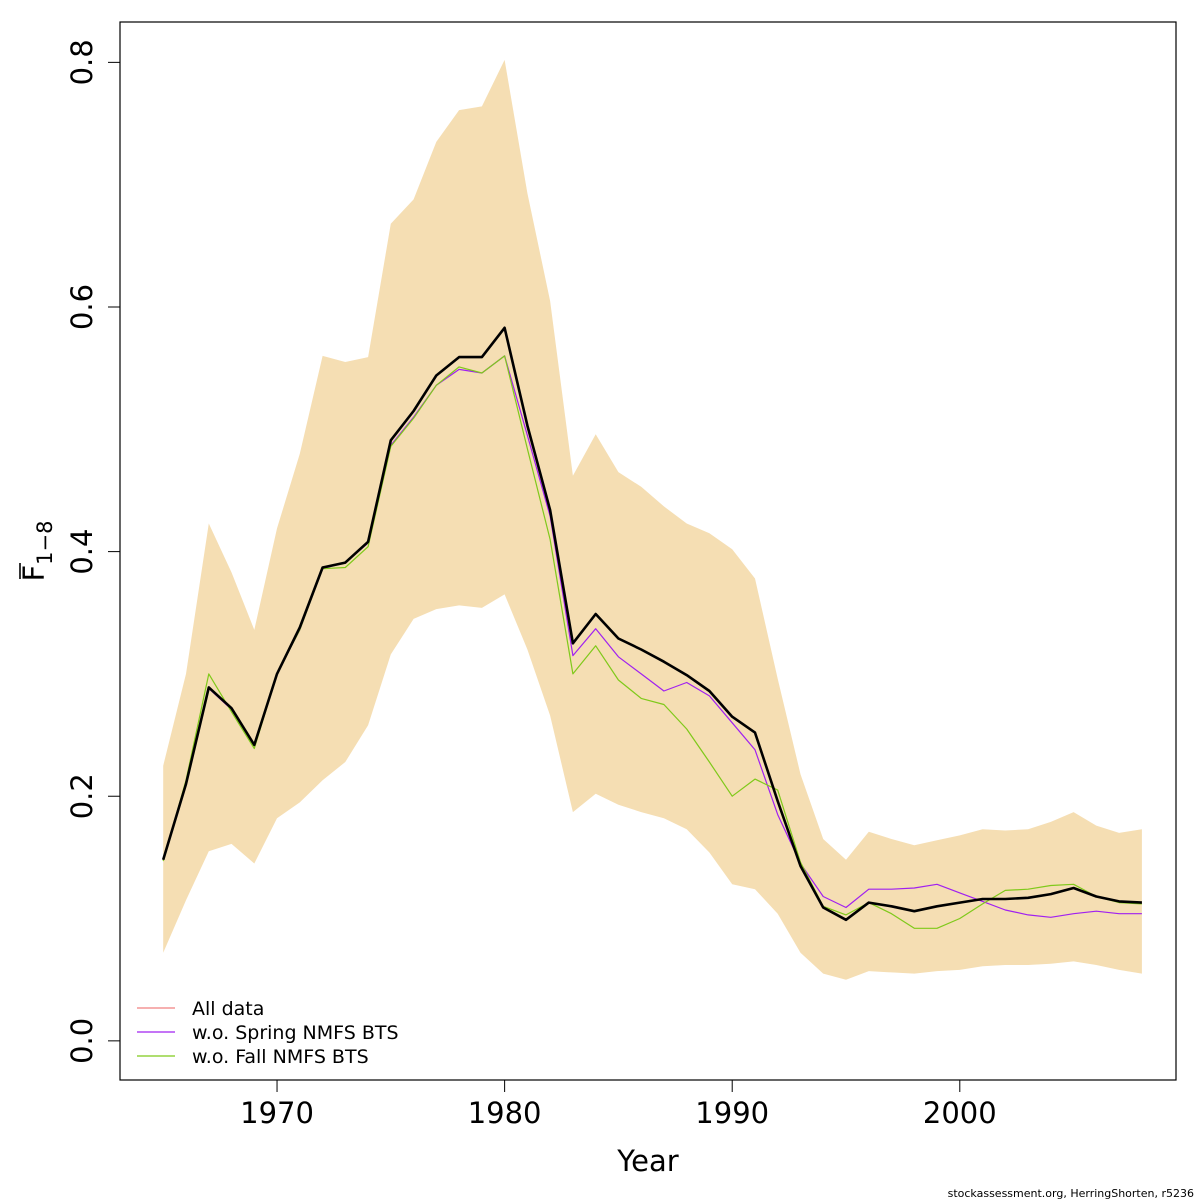  I want to click on y-axis-title: F1−8, so click(37, 550).